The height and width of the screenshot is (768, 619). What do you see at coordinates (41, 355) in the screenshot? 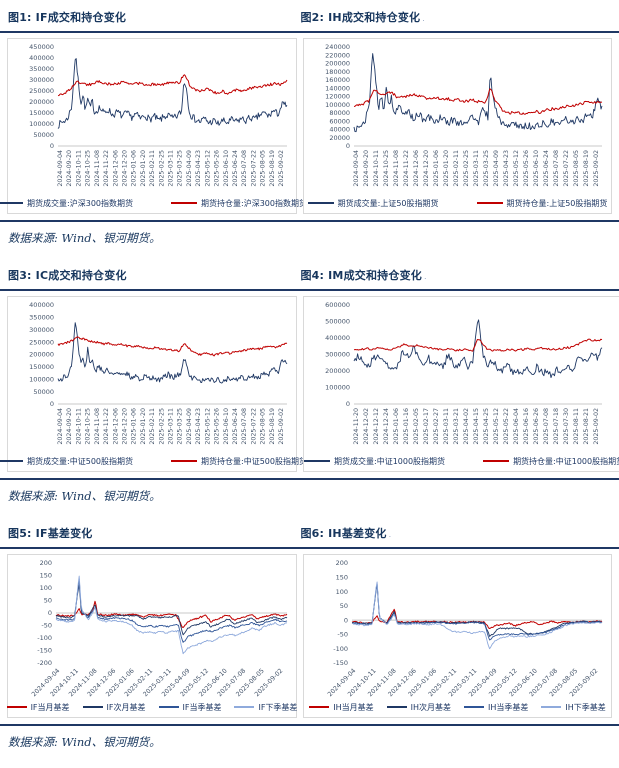
I see `svg-text: 200000` at bounding box center [41, 355].